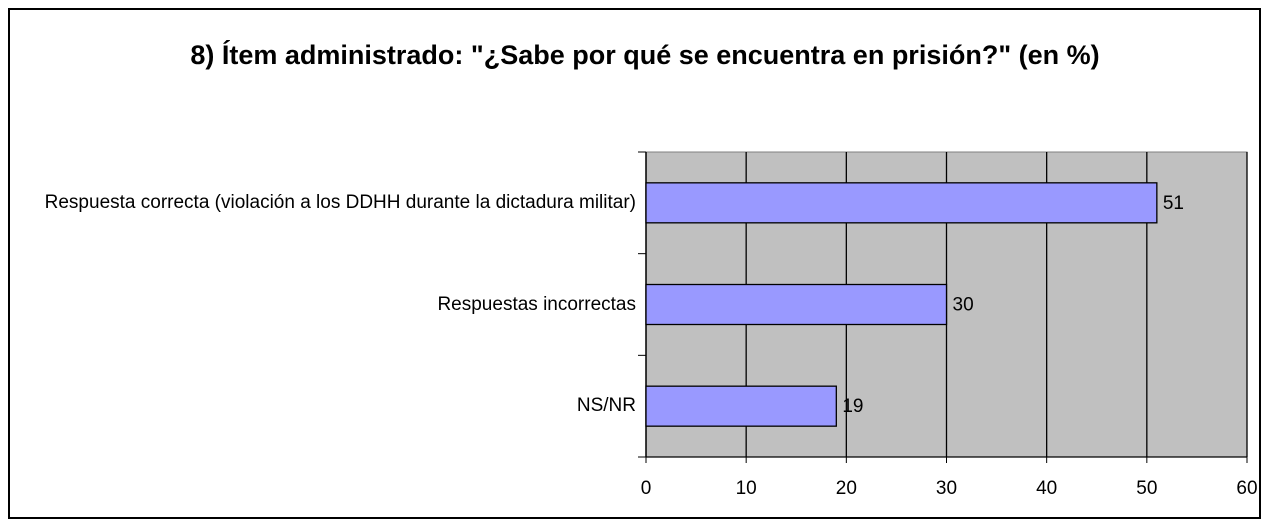  Describe the element at coordinates (852, 406) in the screenshot. I see `value-label: 19` at that location.